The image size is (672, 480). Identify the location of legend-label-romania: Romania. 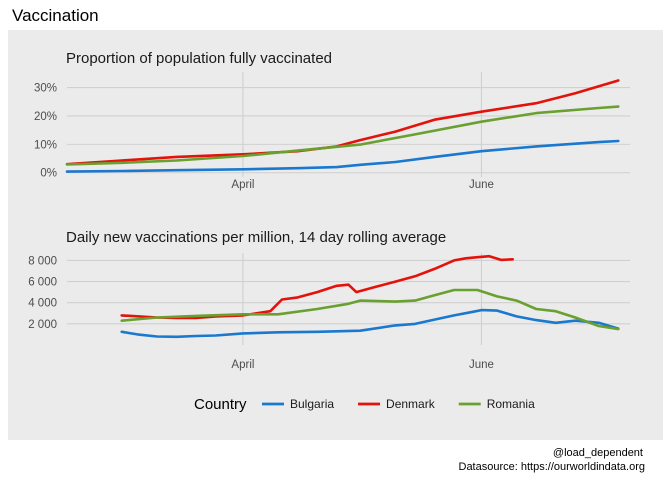
(511, 404).